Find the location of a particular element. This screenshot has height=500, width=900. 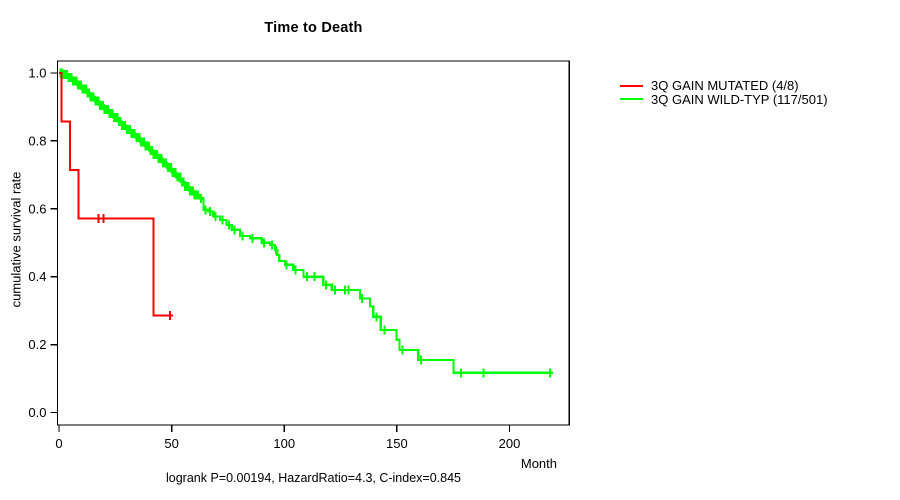

x-tick-label: 0 is located at coordinates (58, 443).